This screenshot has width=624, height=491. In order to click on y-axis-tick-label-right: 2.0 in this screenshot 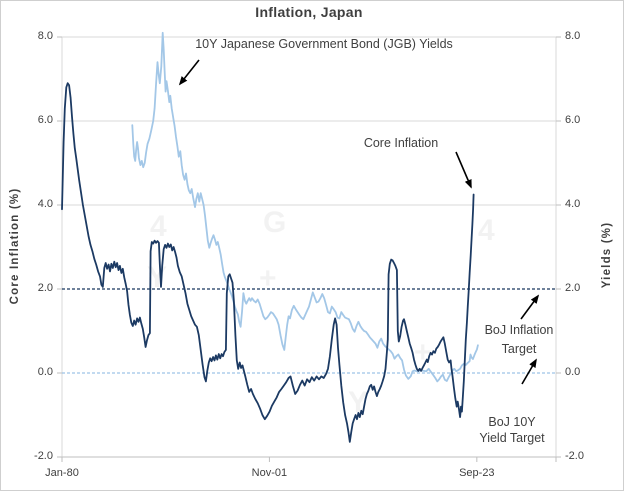, I will do `click(573, 288)`.